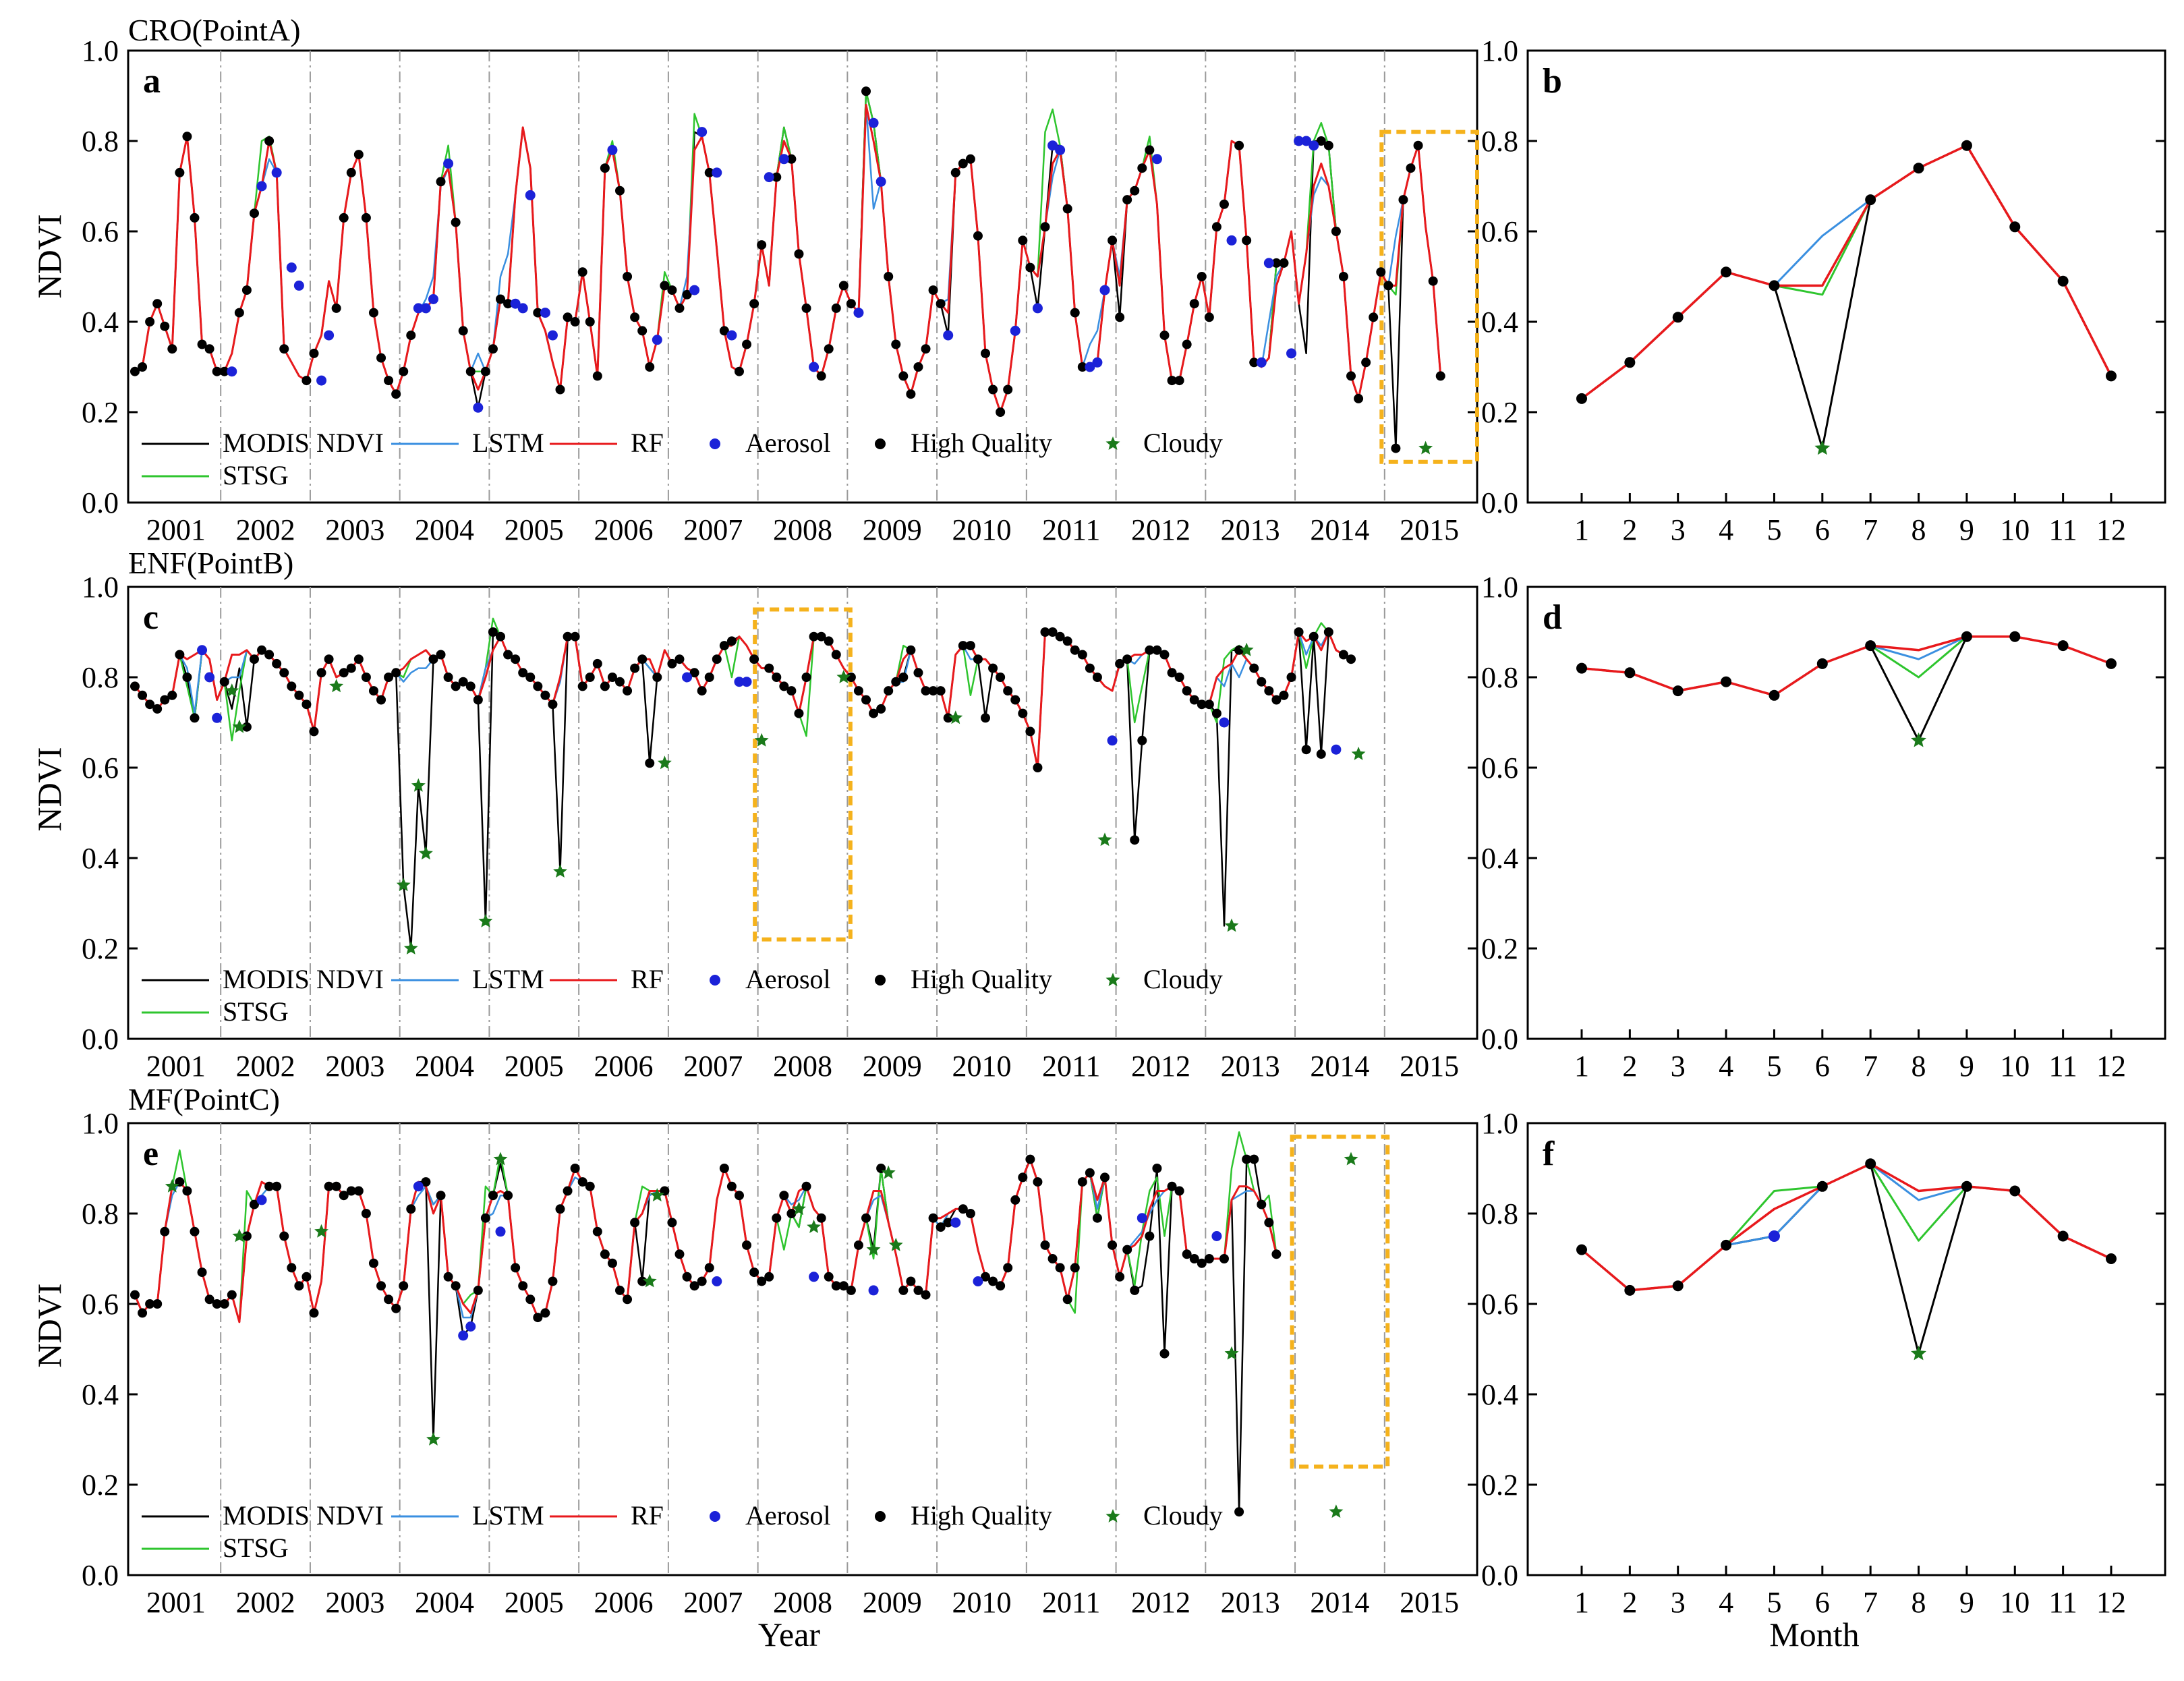  Describe the element at coordinates (1823, 529) in the screenshot. I see `panel-b-month-label: 6` at that location.